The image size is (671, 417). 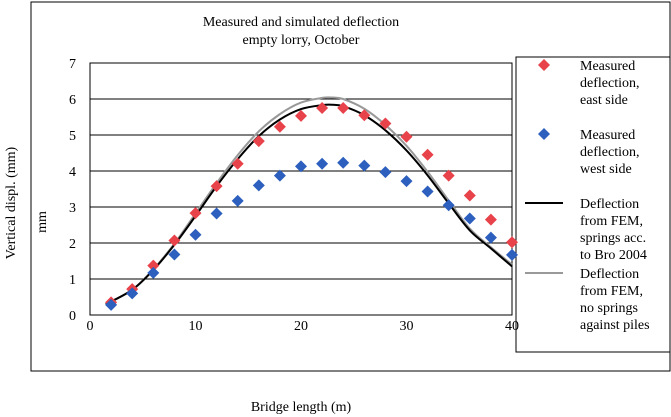 I want to click on y-tick-label: 6, so click(x=72, y=100).